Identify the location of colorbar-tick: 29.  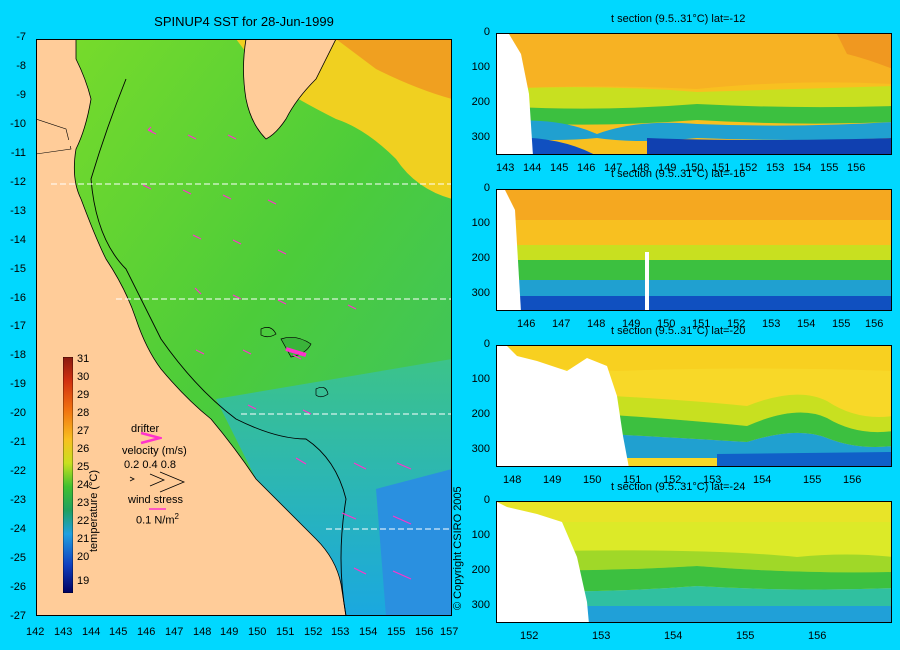
(83, 395).